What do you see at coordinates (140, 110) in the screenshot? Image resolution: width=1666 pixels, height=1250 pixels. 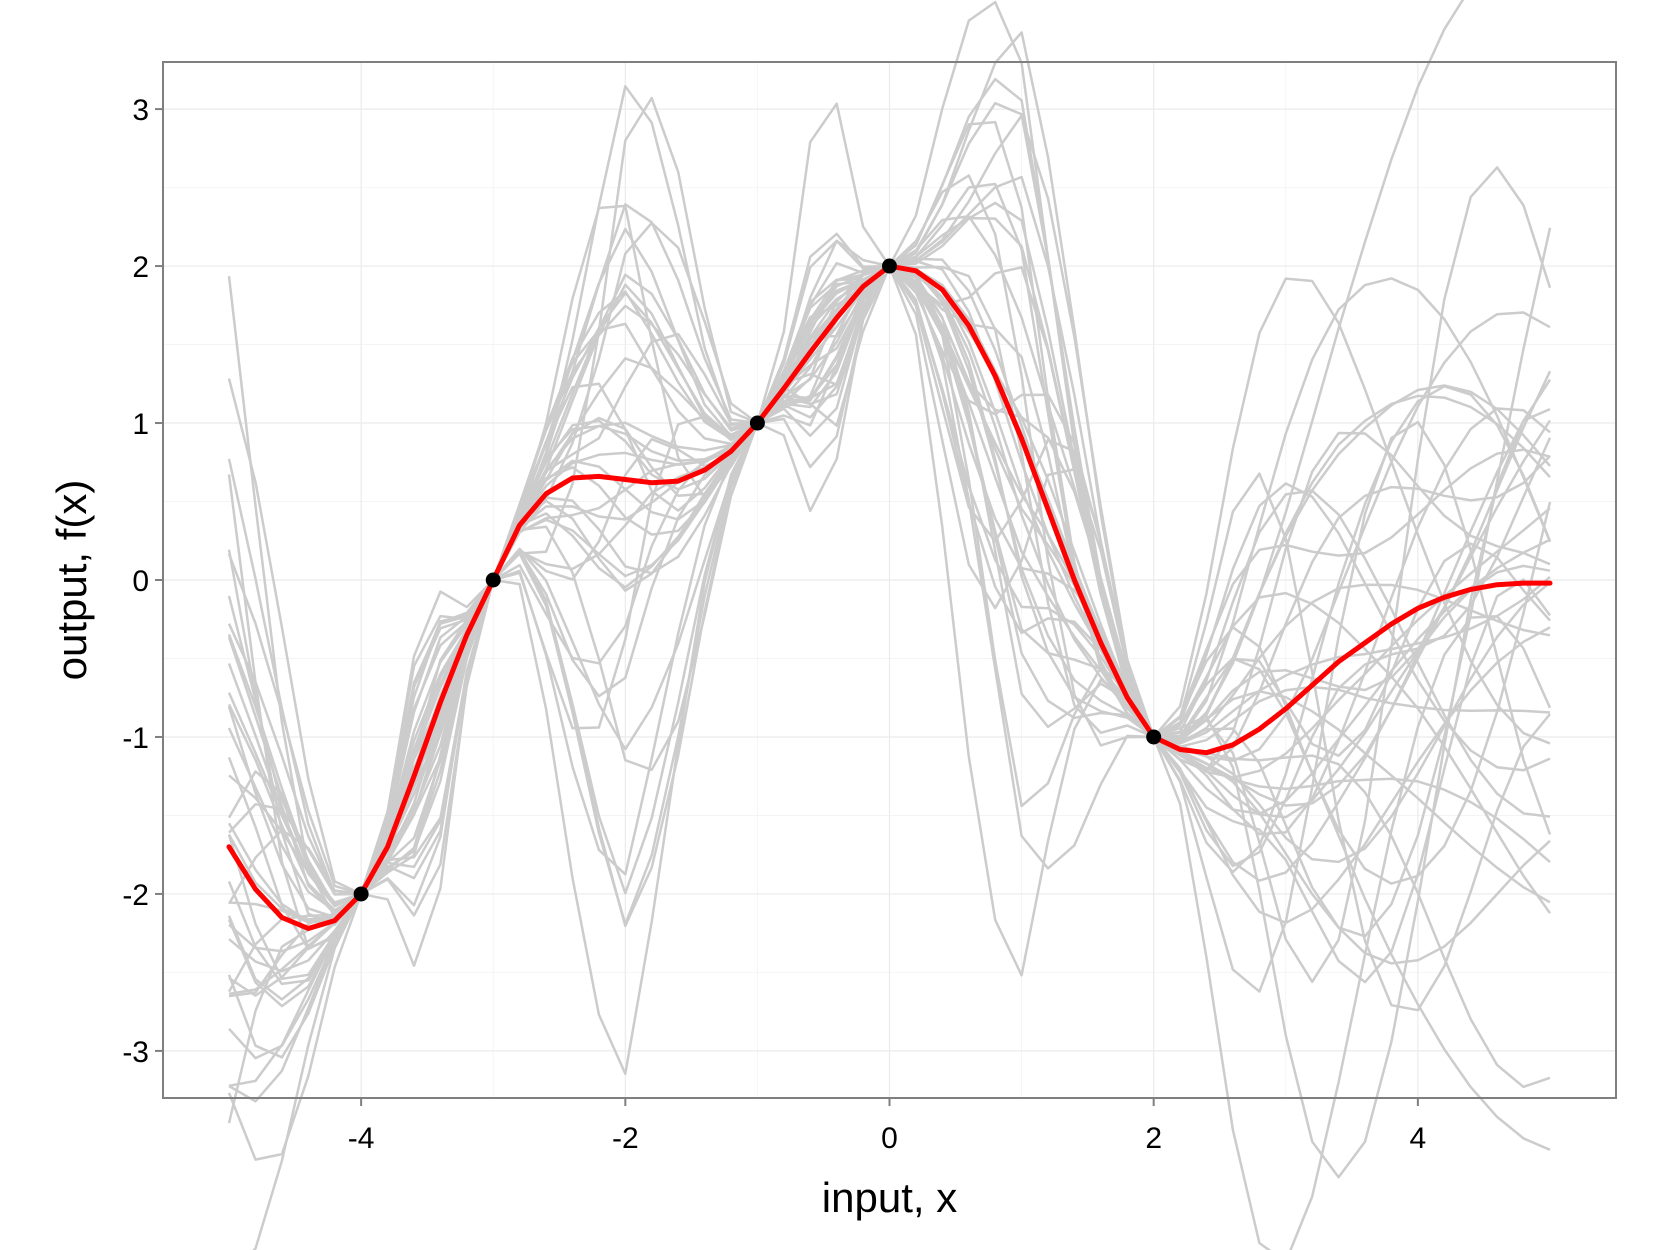 I see `y-tick-label: 3` at bounding box center [140, 110].